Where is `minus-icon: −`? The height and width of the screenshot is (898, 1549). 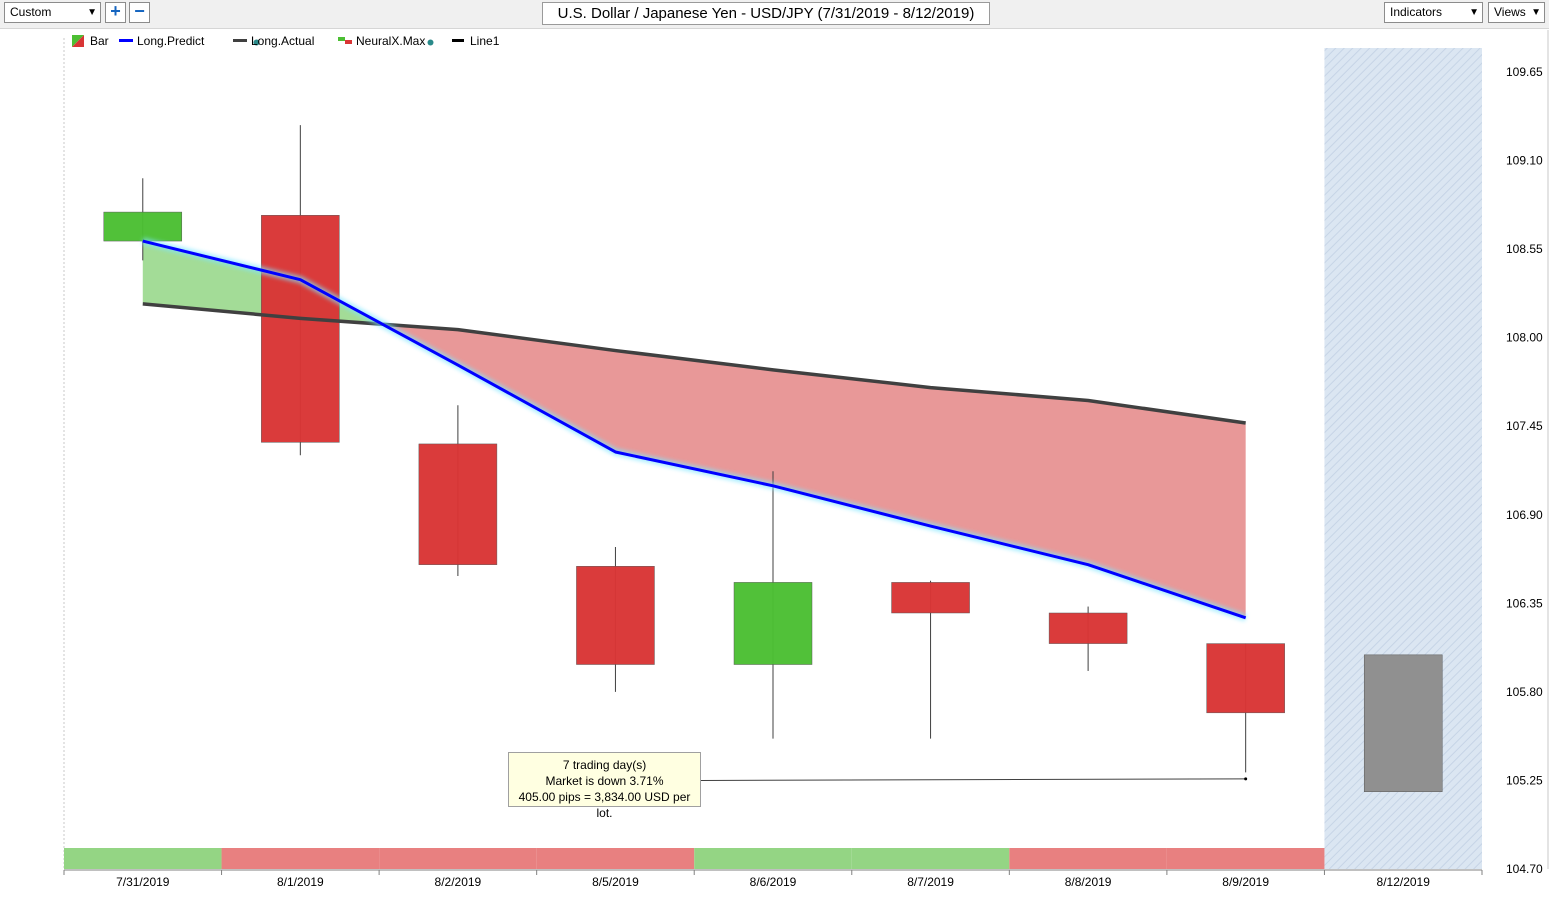
minus-icon: − is located at coordinates (139, 11).